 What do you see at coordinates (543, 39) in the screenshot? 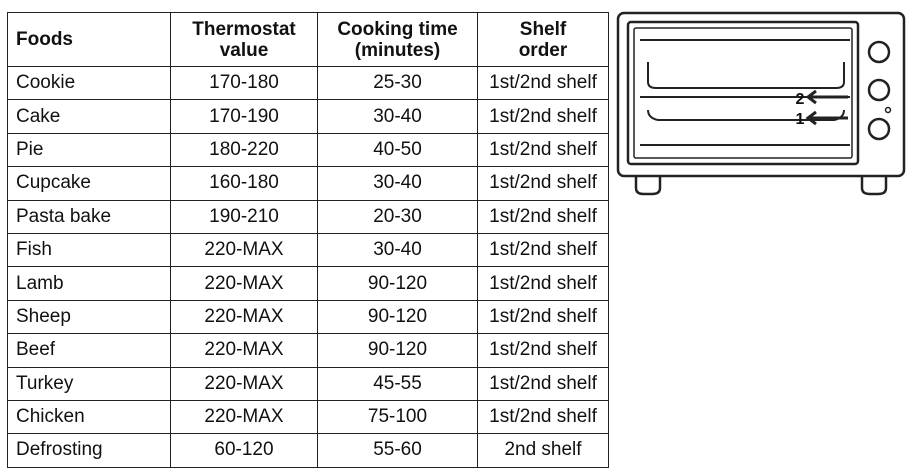
I see `header-cell: Shelf order` at bounding box center [543, 39].